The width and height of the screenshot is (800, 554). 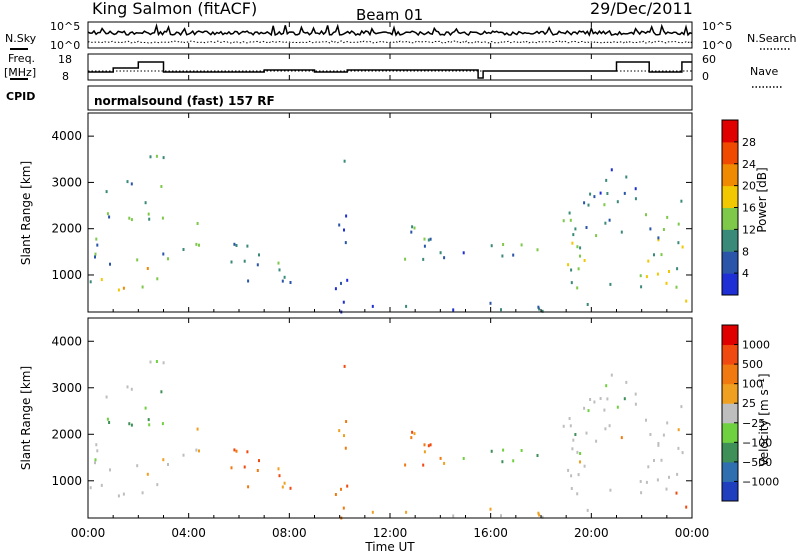 I want to click on x-tick-label: 04:00, so click(x=188, y=533).